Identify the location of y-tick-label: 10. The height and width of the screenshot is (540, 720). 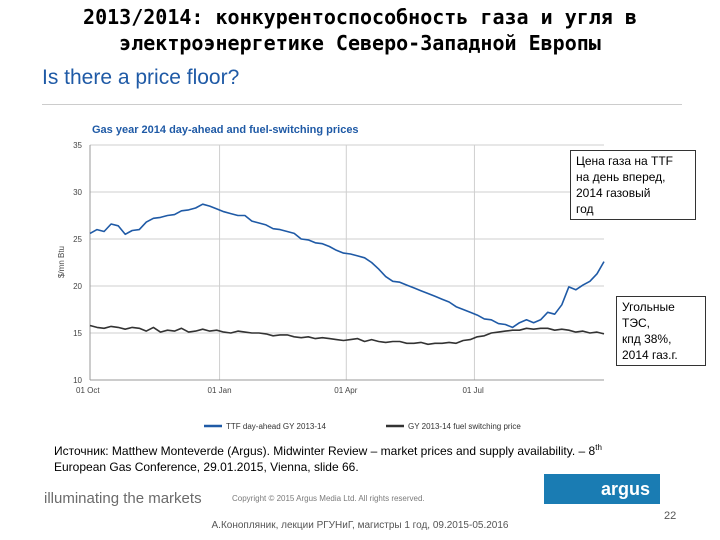
(77, 380).